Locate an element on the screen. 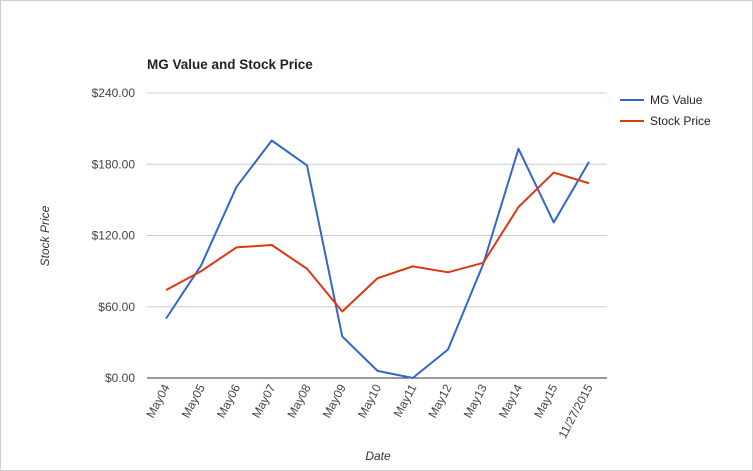  legend-label: MG Value is located at coordinates (676, 100).